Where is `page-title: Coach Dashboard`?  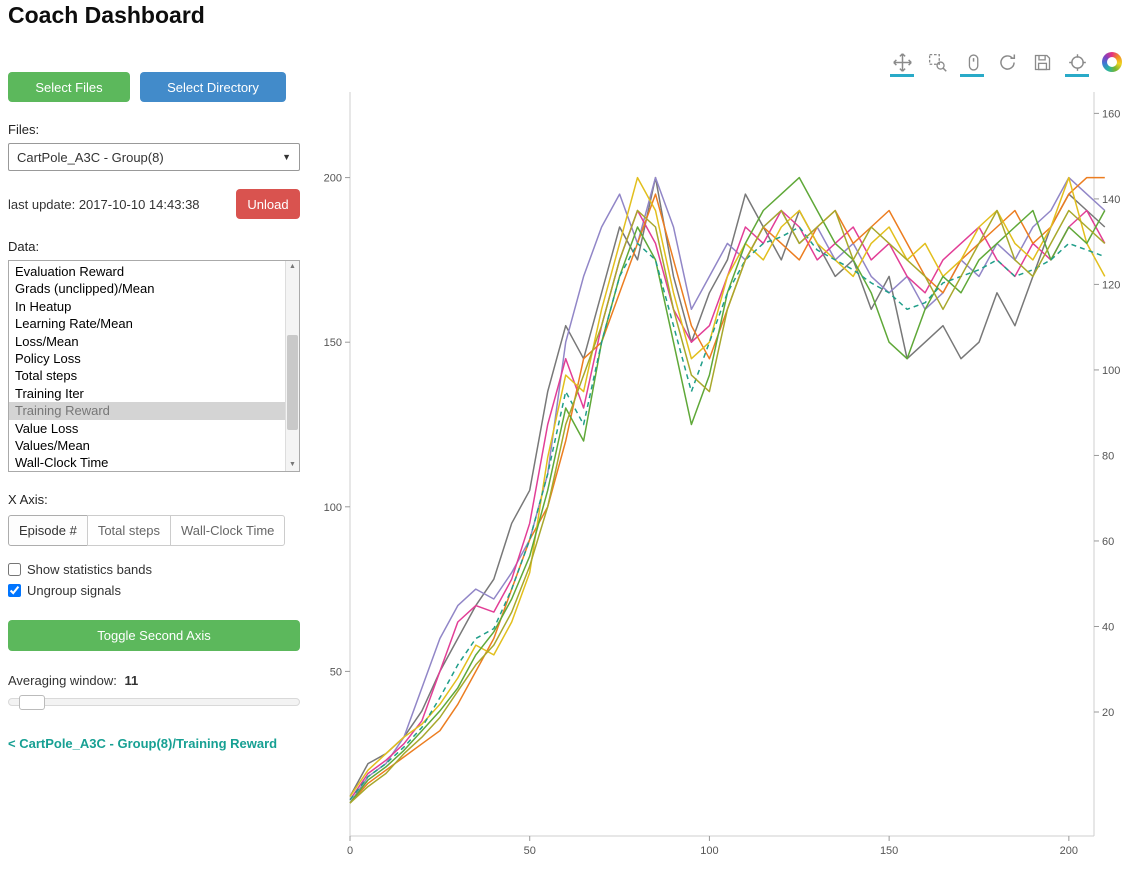 page-title: Coach Dashboard is located at coordinates (106, 15).